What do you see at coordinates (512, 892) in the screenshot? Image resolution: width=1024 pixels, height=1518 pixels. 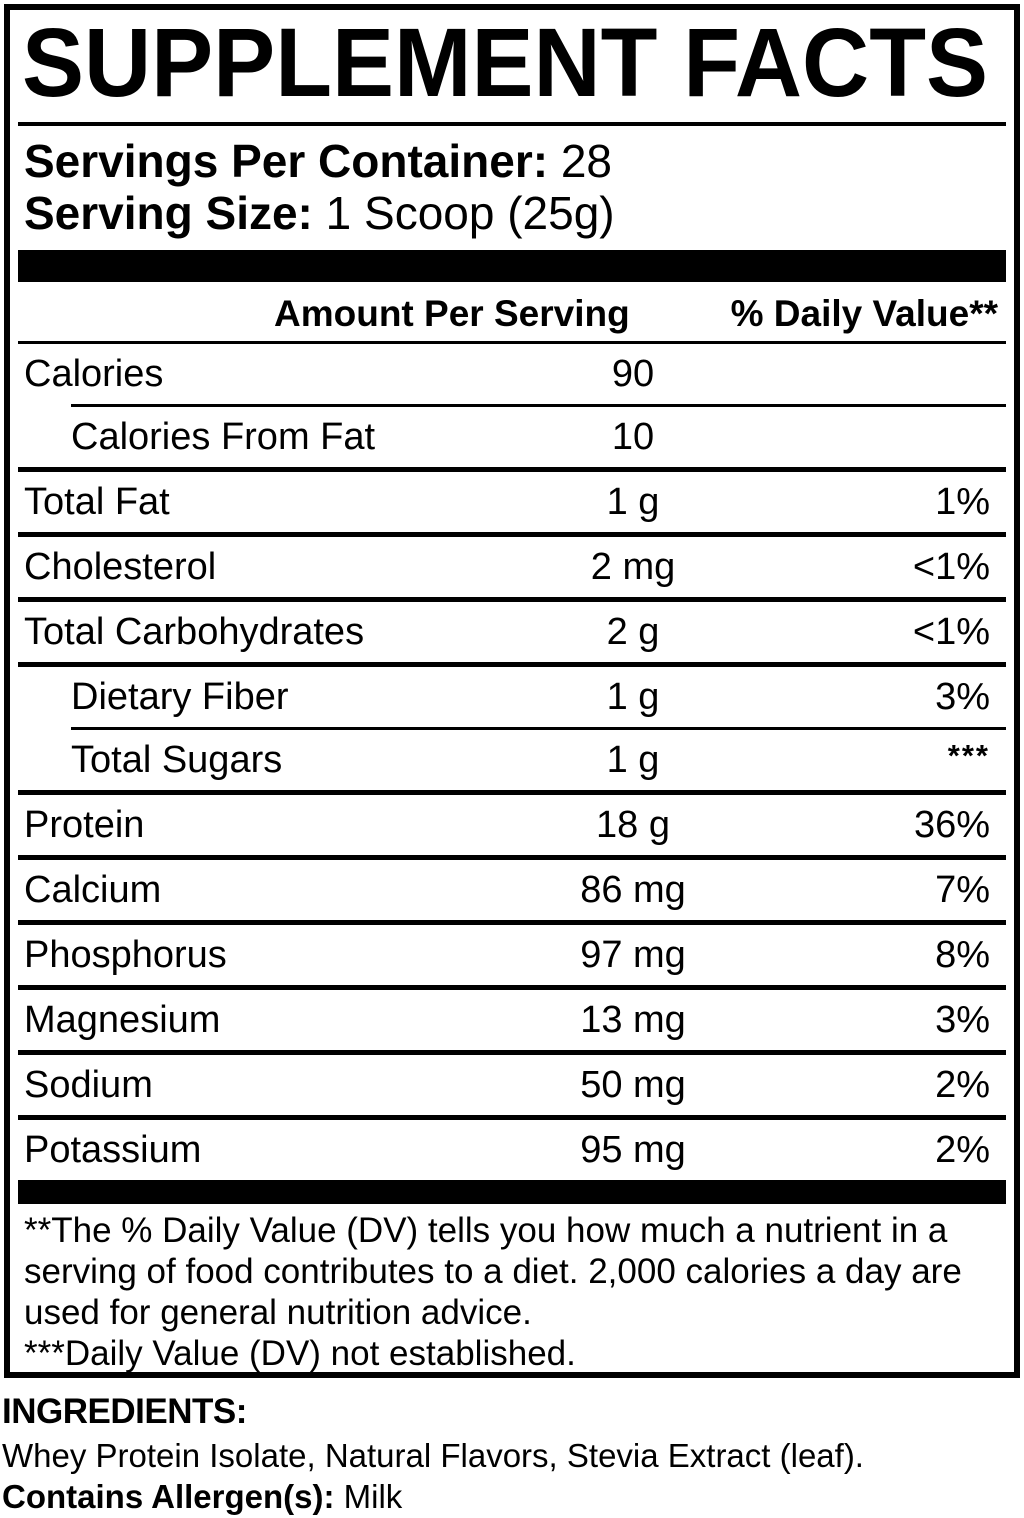 I see `nutrient-row: Calcium 86 mg 7%` at bounding box center [512, 892].